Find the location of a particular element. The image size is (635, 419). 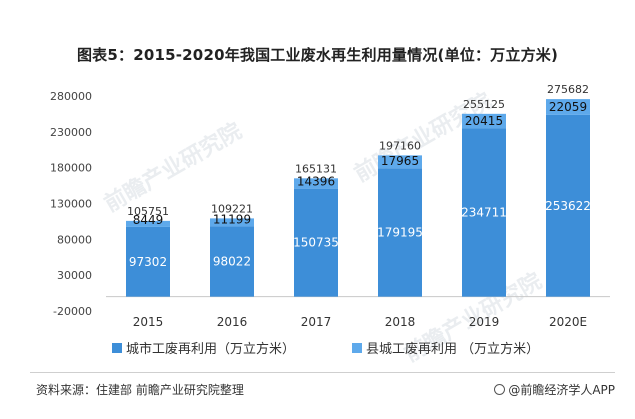

x-tick-label: 2018 is located at coordinates (400, 322).